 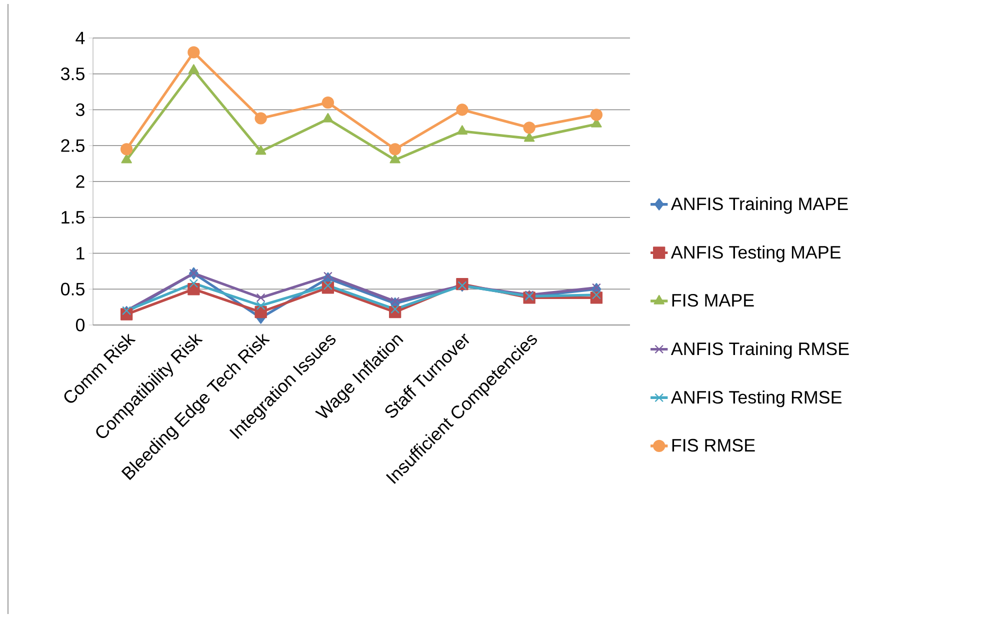 What do you see at coordinates (80, 109) in the screenshot?
I see `y-tick-label: 3` at bounding box center [80, 109].